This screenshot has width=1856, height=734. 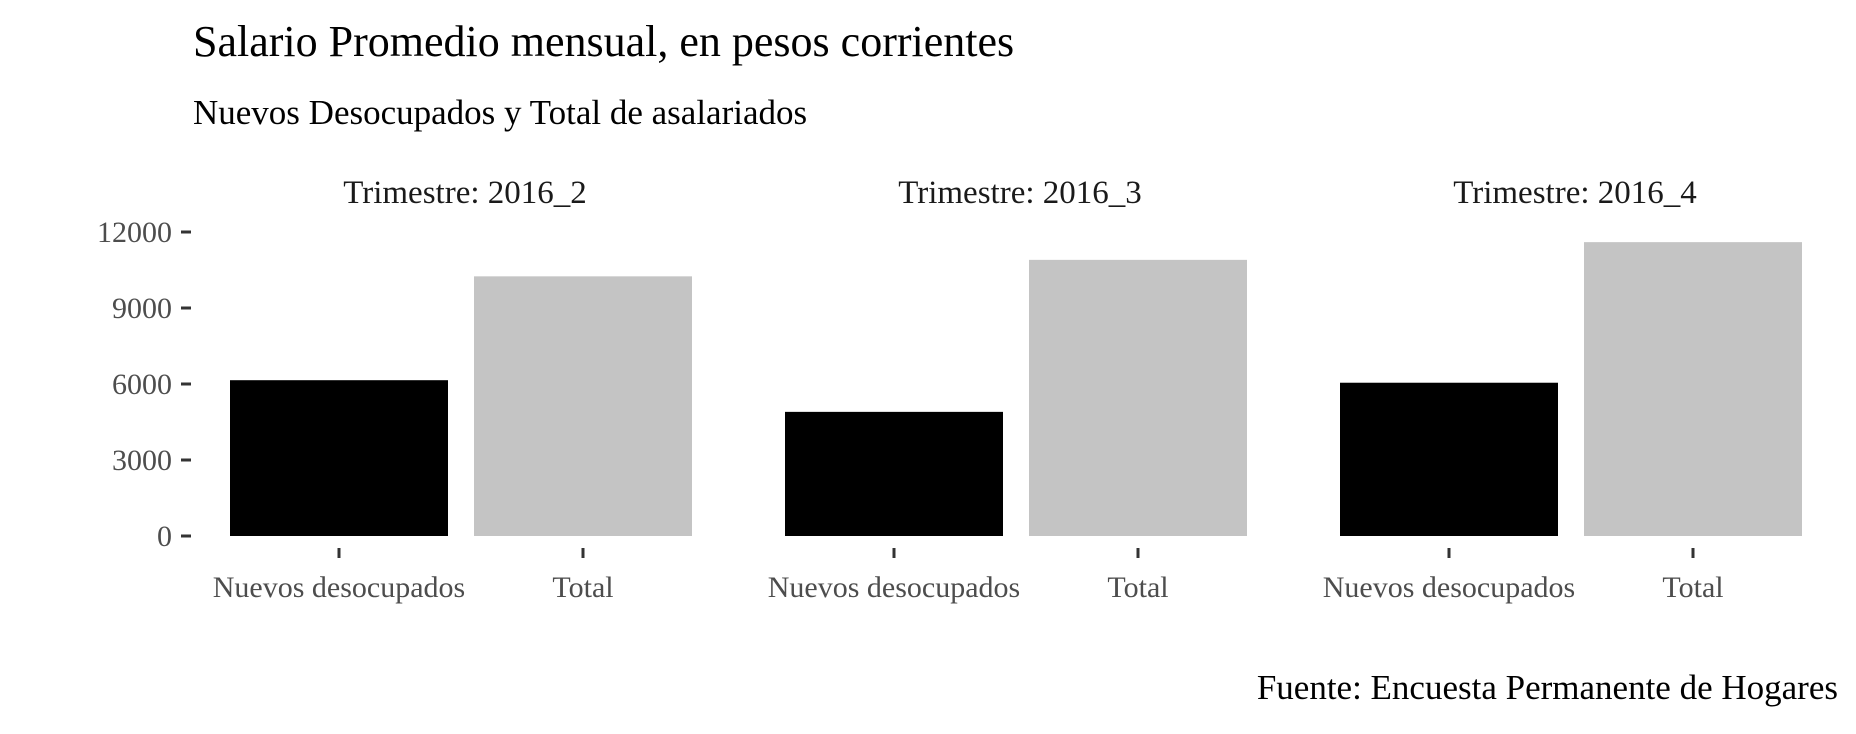 I want to click on y-axis: 0 3000 6000 9000 12000, so click(x=144, y=384).